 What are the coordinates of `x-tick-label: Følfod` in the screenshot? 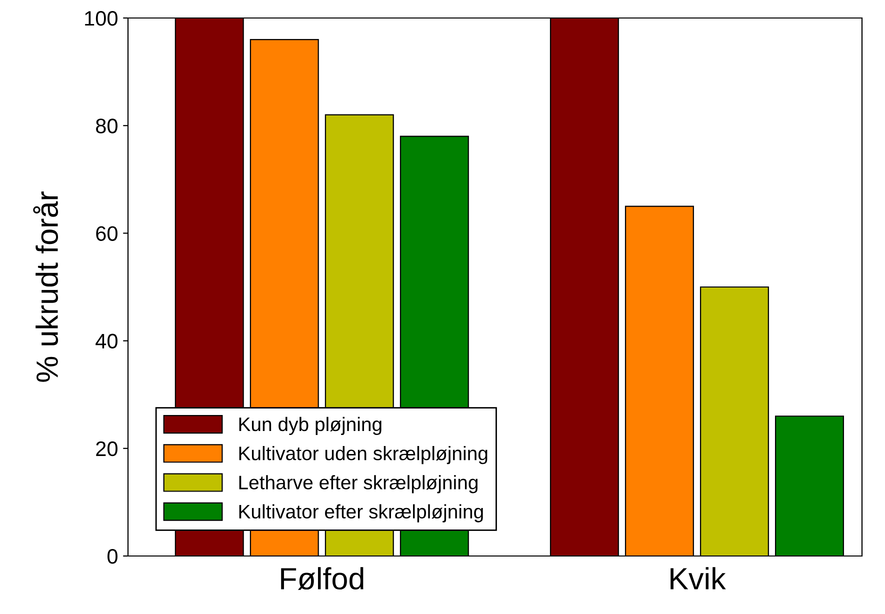 It's located at (322, 578).